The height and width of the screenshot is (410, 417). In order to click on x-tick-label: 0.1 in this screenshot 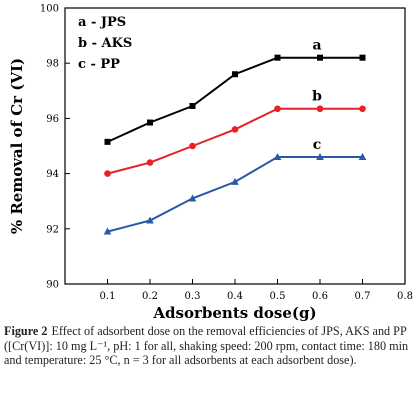, I will do `click(108, 296)`.